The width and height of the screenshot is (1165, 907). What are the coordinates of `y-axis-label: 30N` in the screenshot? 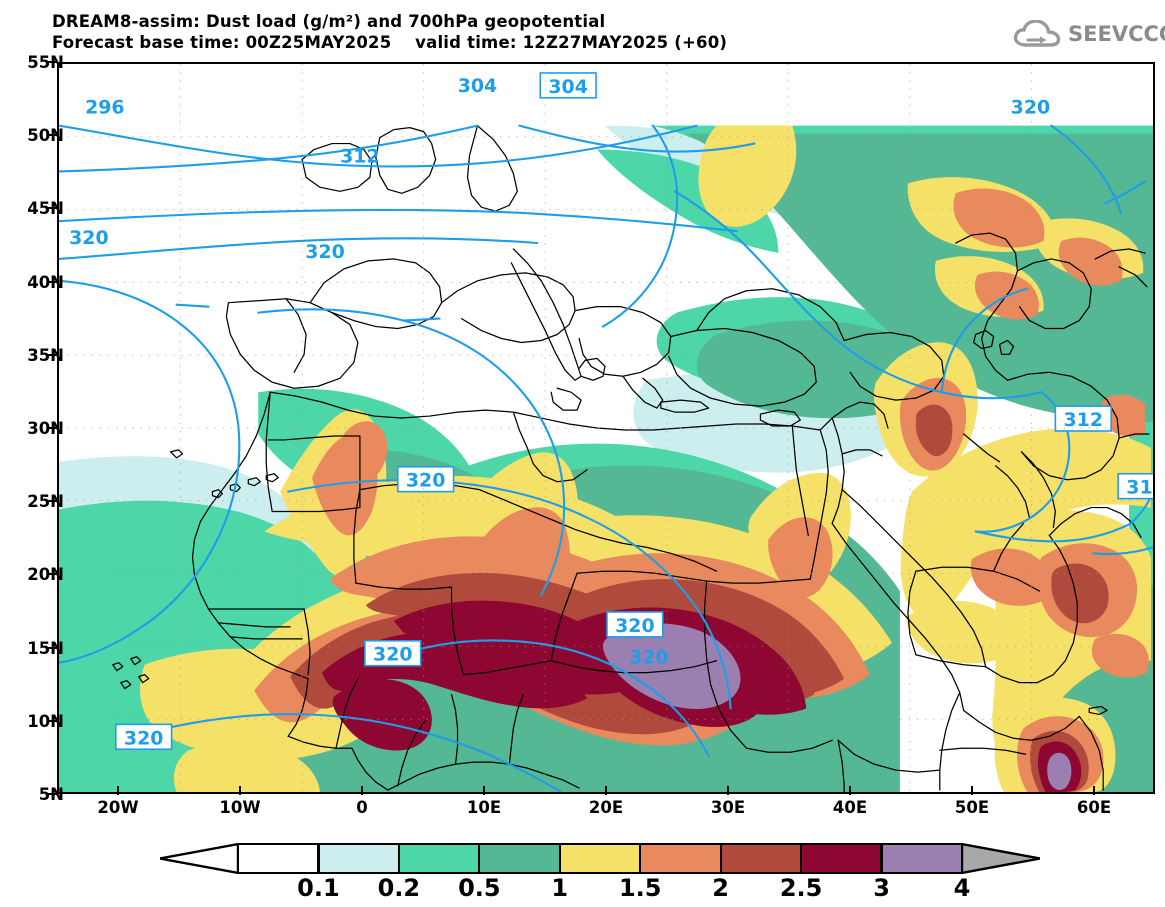 It's located at (45, 428).